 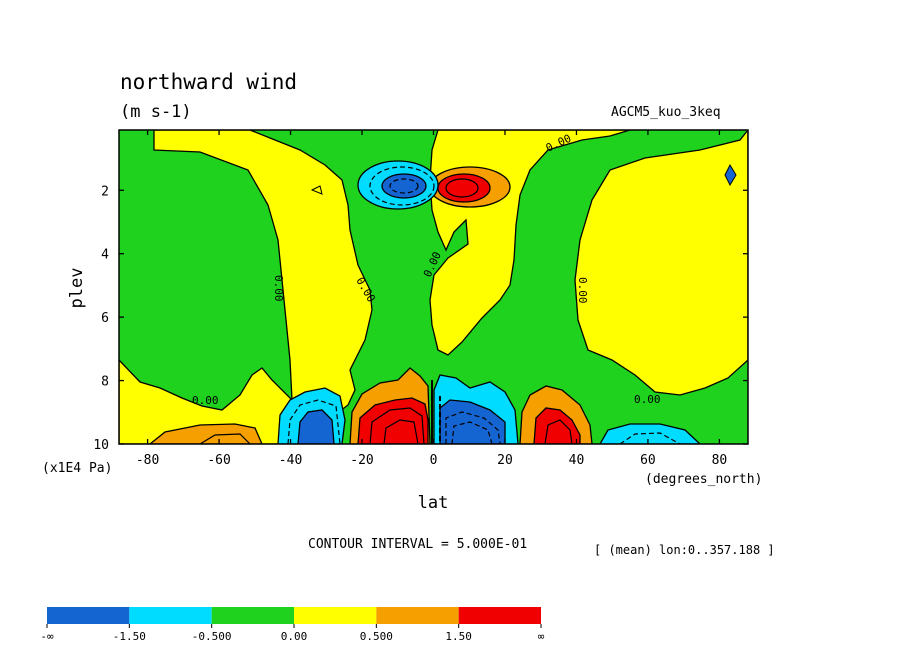 I want to click on model-label: AGCM5_kuo_3keq, so click(x=666, y=112).